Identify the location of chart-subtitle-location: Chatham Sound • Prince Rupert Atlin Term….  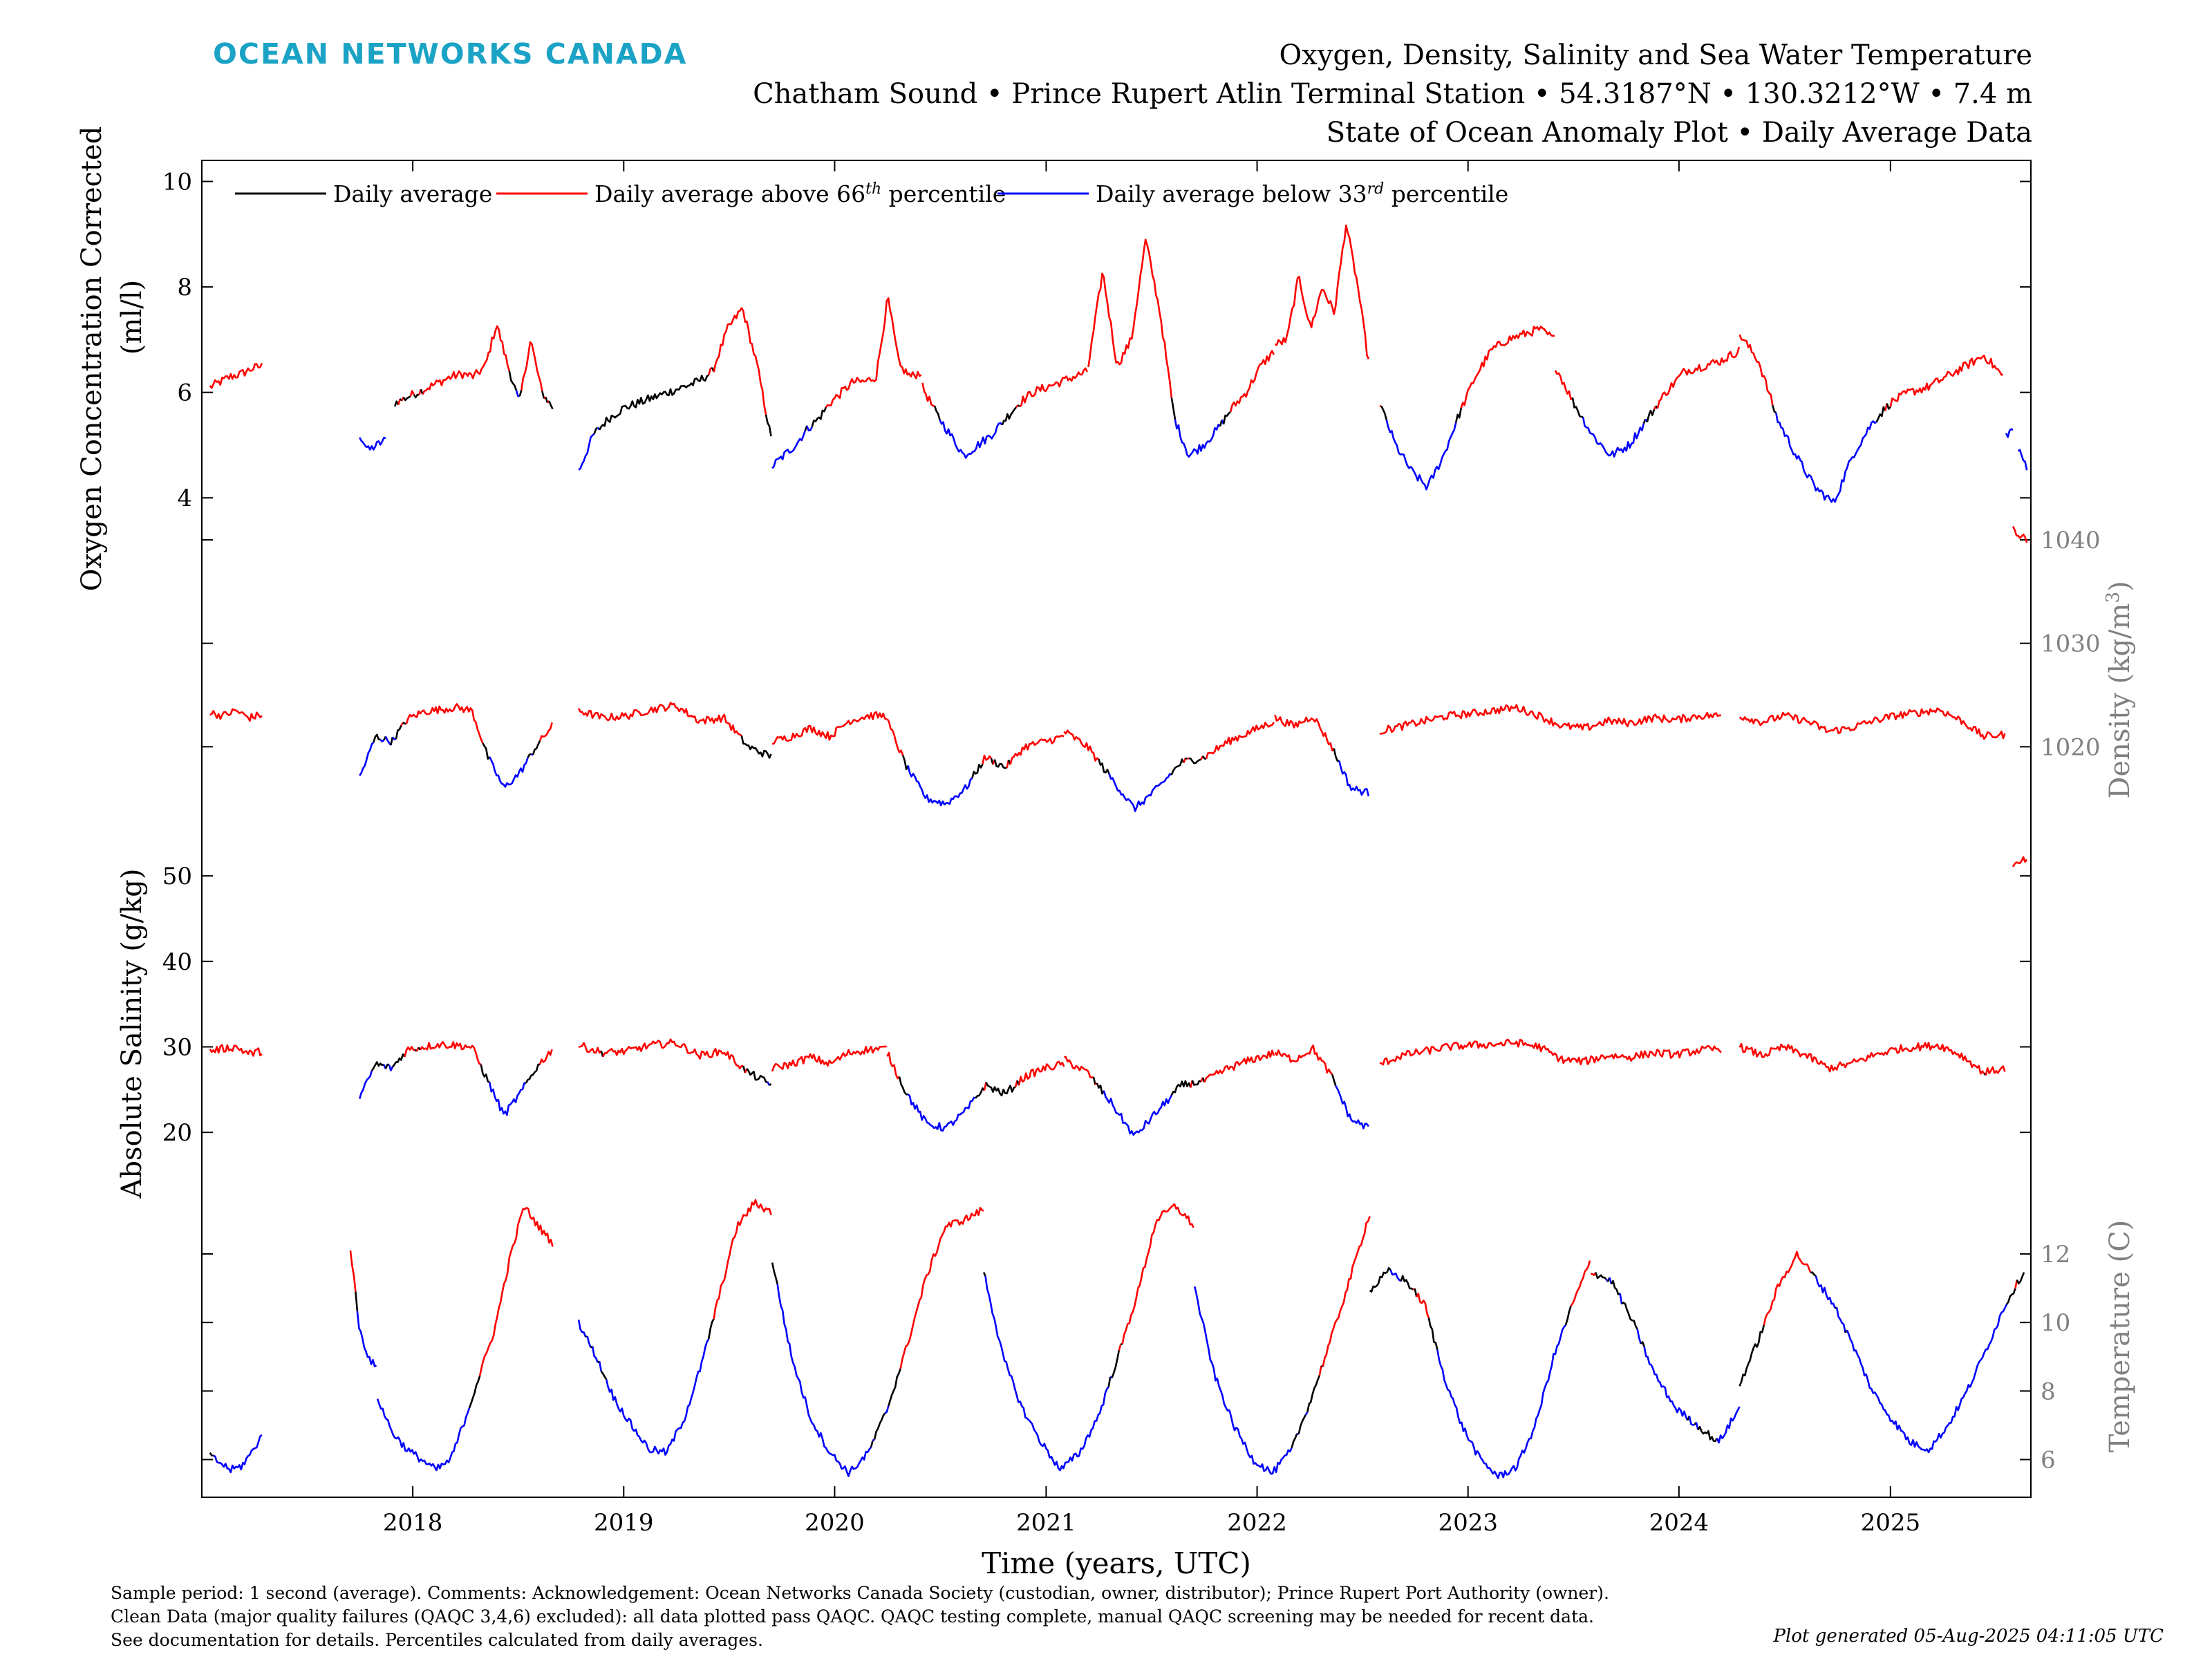
(1392, 94).